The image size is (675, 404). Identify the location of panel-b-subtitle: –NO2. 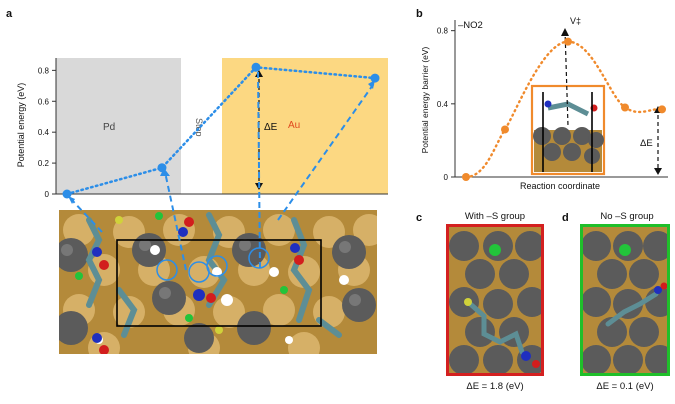
(470, 25).